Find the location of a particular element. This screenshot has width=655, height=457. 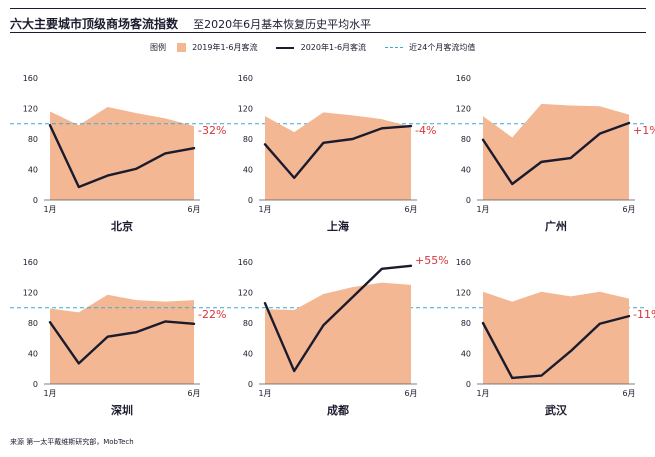

legend-reference-swatch is located at coordinates (393, 47).